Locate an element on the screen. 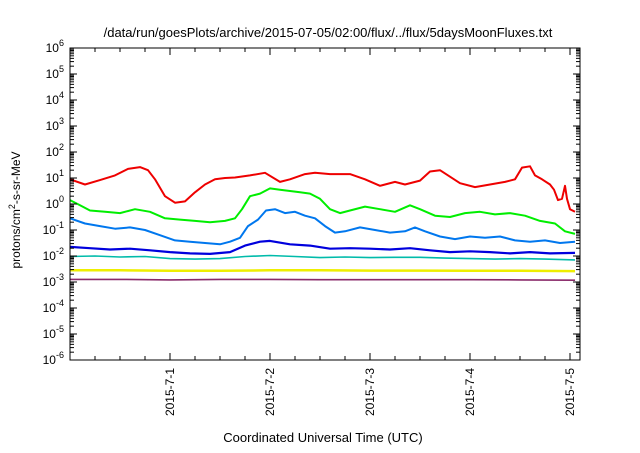  y-tick-label: 10³ is located at coordinates (55, 124).